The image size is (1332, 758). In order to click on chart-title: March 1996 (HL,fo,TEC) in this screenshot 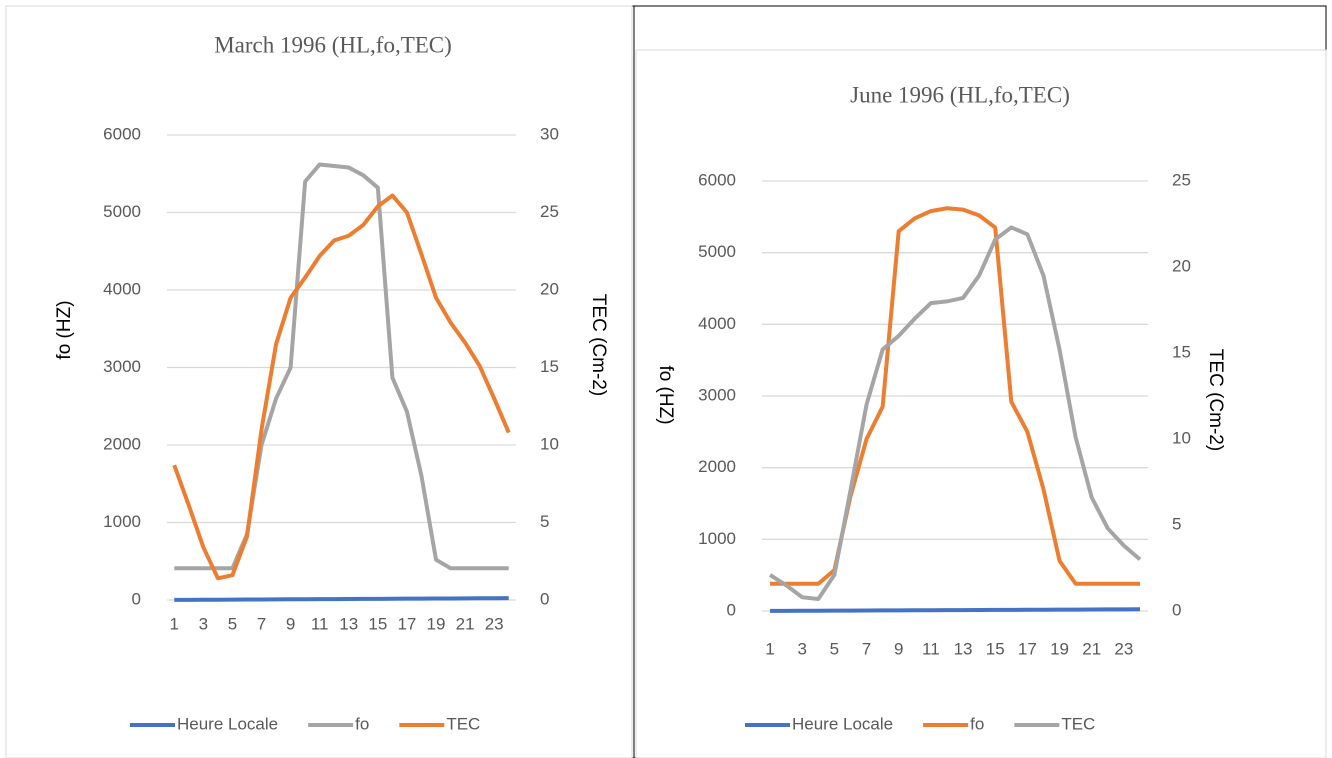, I will do `click(333, 44)`.